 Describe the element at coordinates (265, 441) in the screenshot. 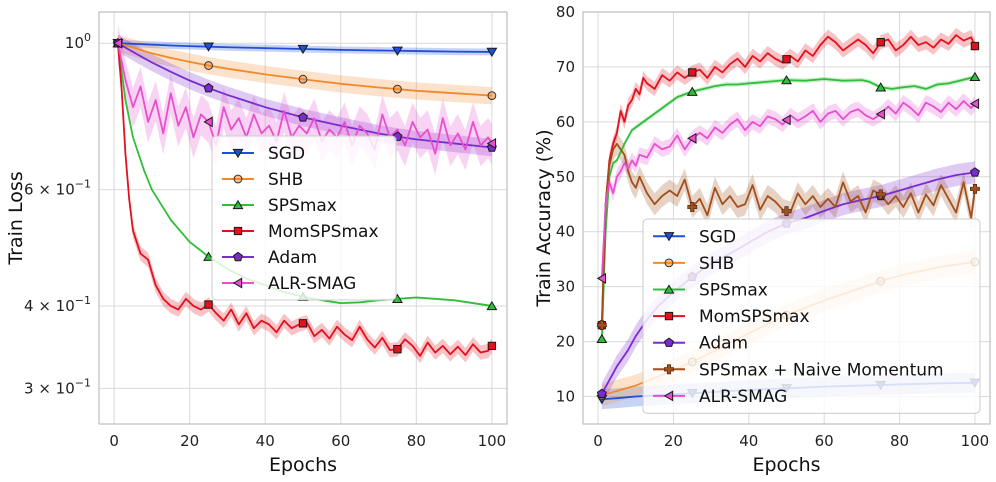

I see `x-tick-label: 40` at that location.